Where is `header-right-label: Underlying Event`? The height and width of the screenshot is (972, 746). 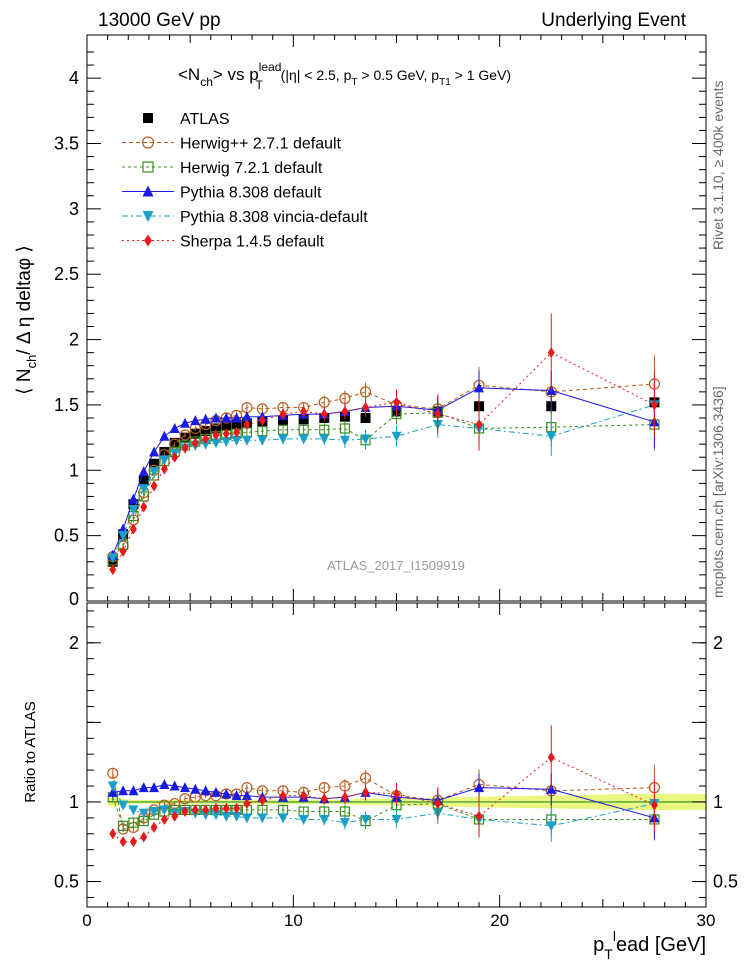
header-right-label: Underlying Event is located at coordinates (613, 20).